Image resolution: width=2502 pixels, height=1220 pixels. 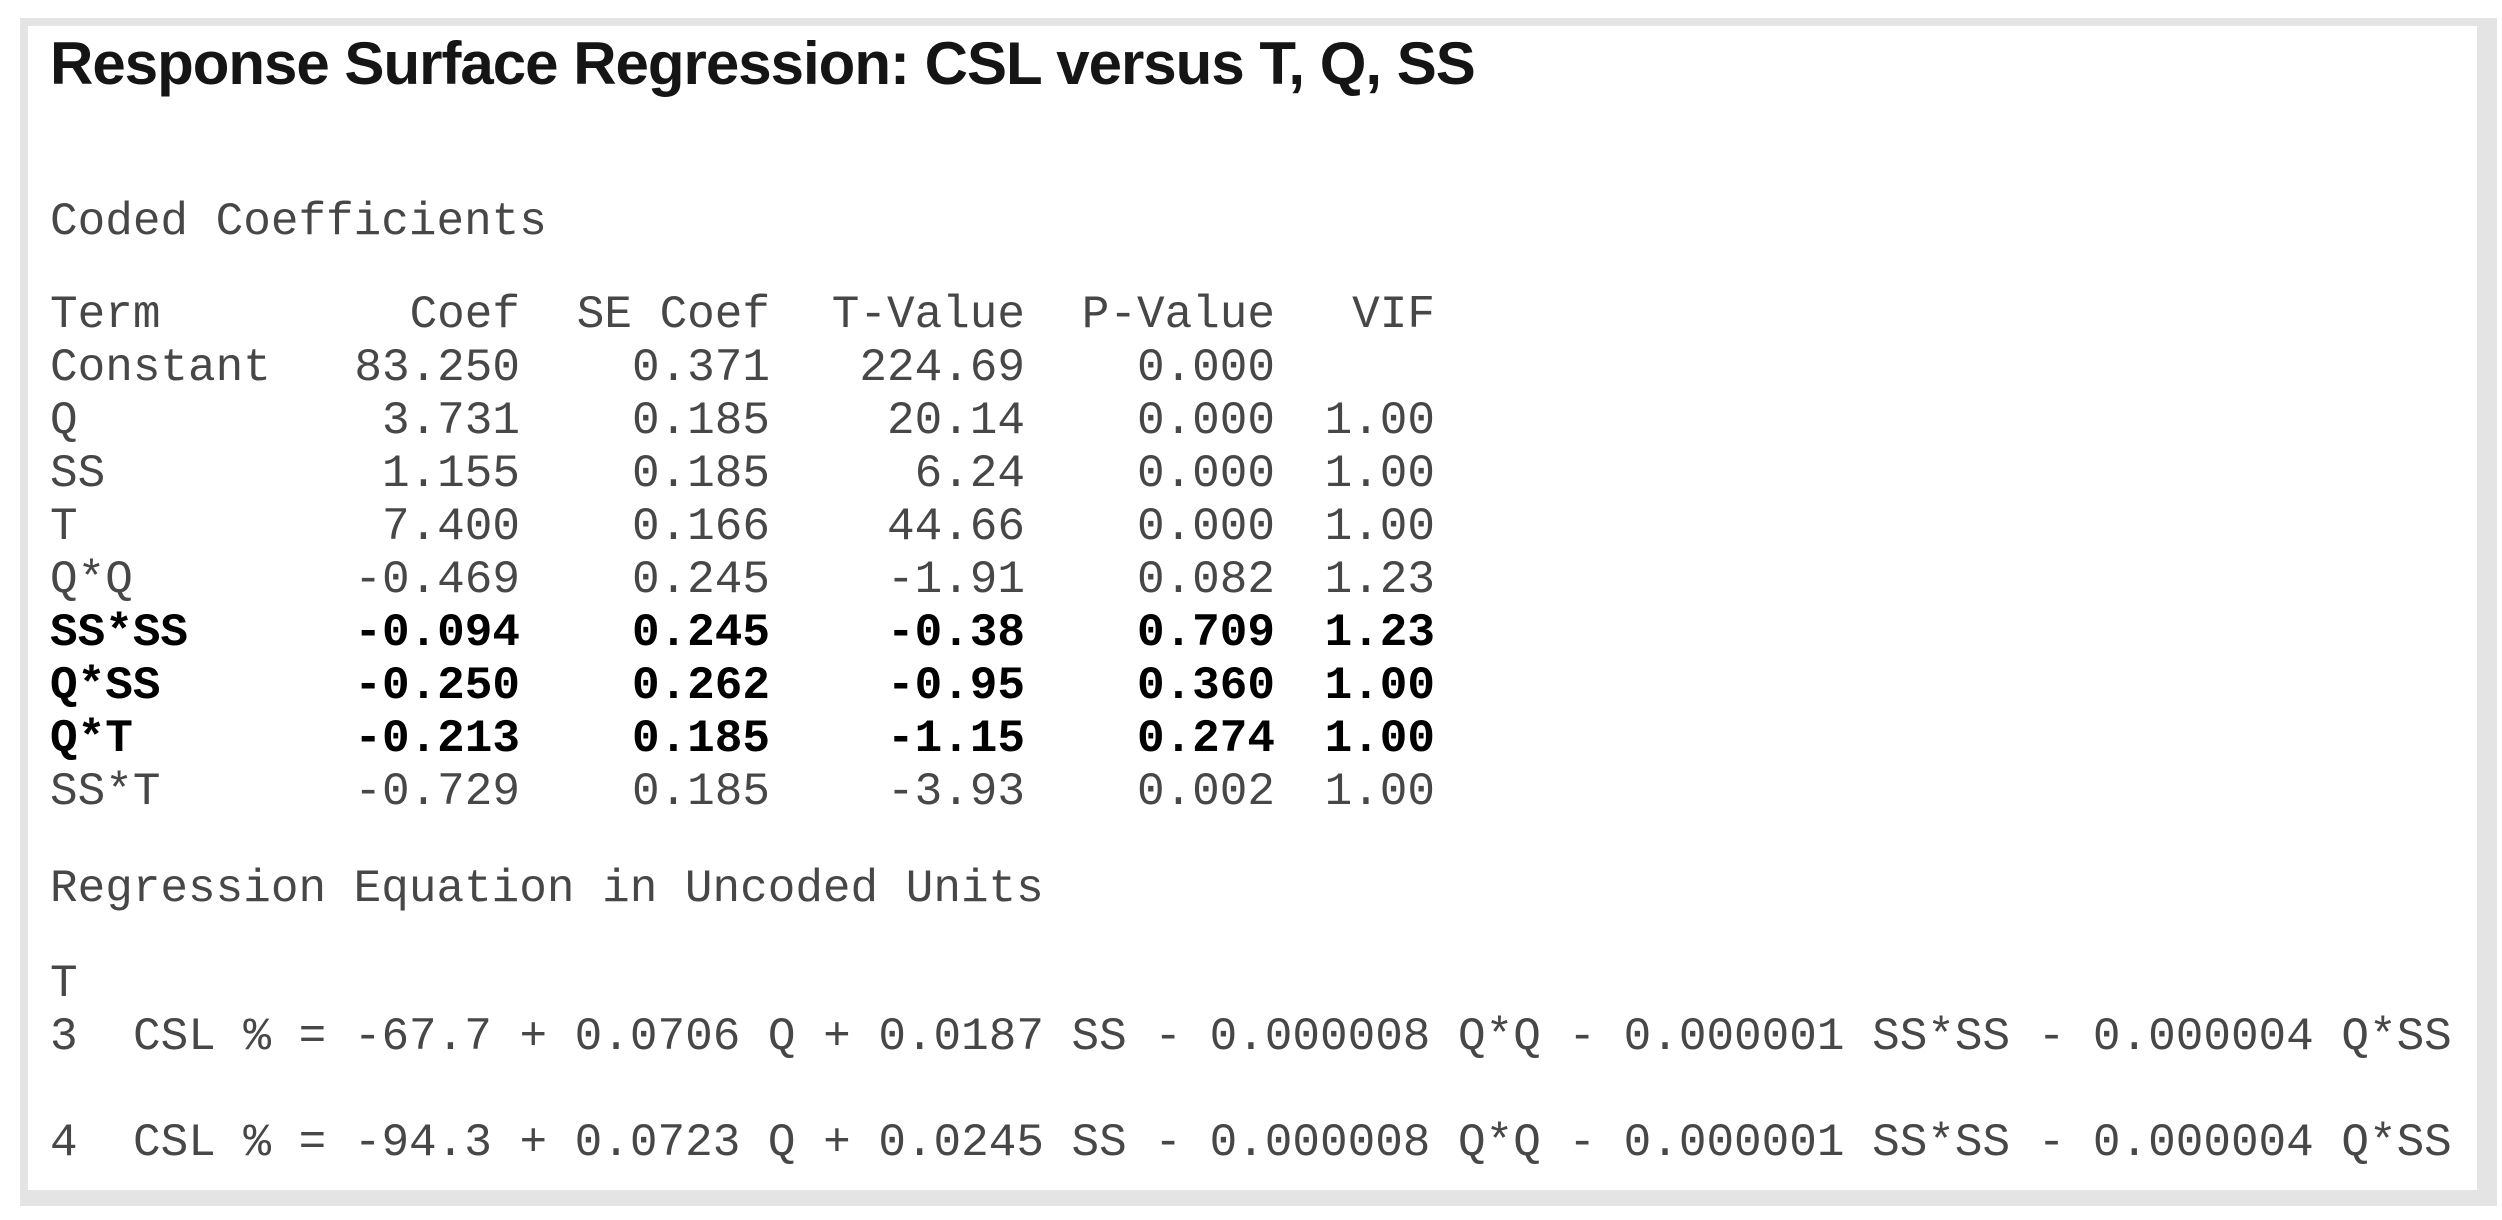 I want to click on equation-group-label: T, so click(x=64, y=984).